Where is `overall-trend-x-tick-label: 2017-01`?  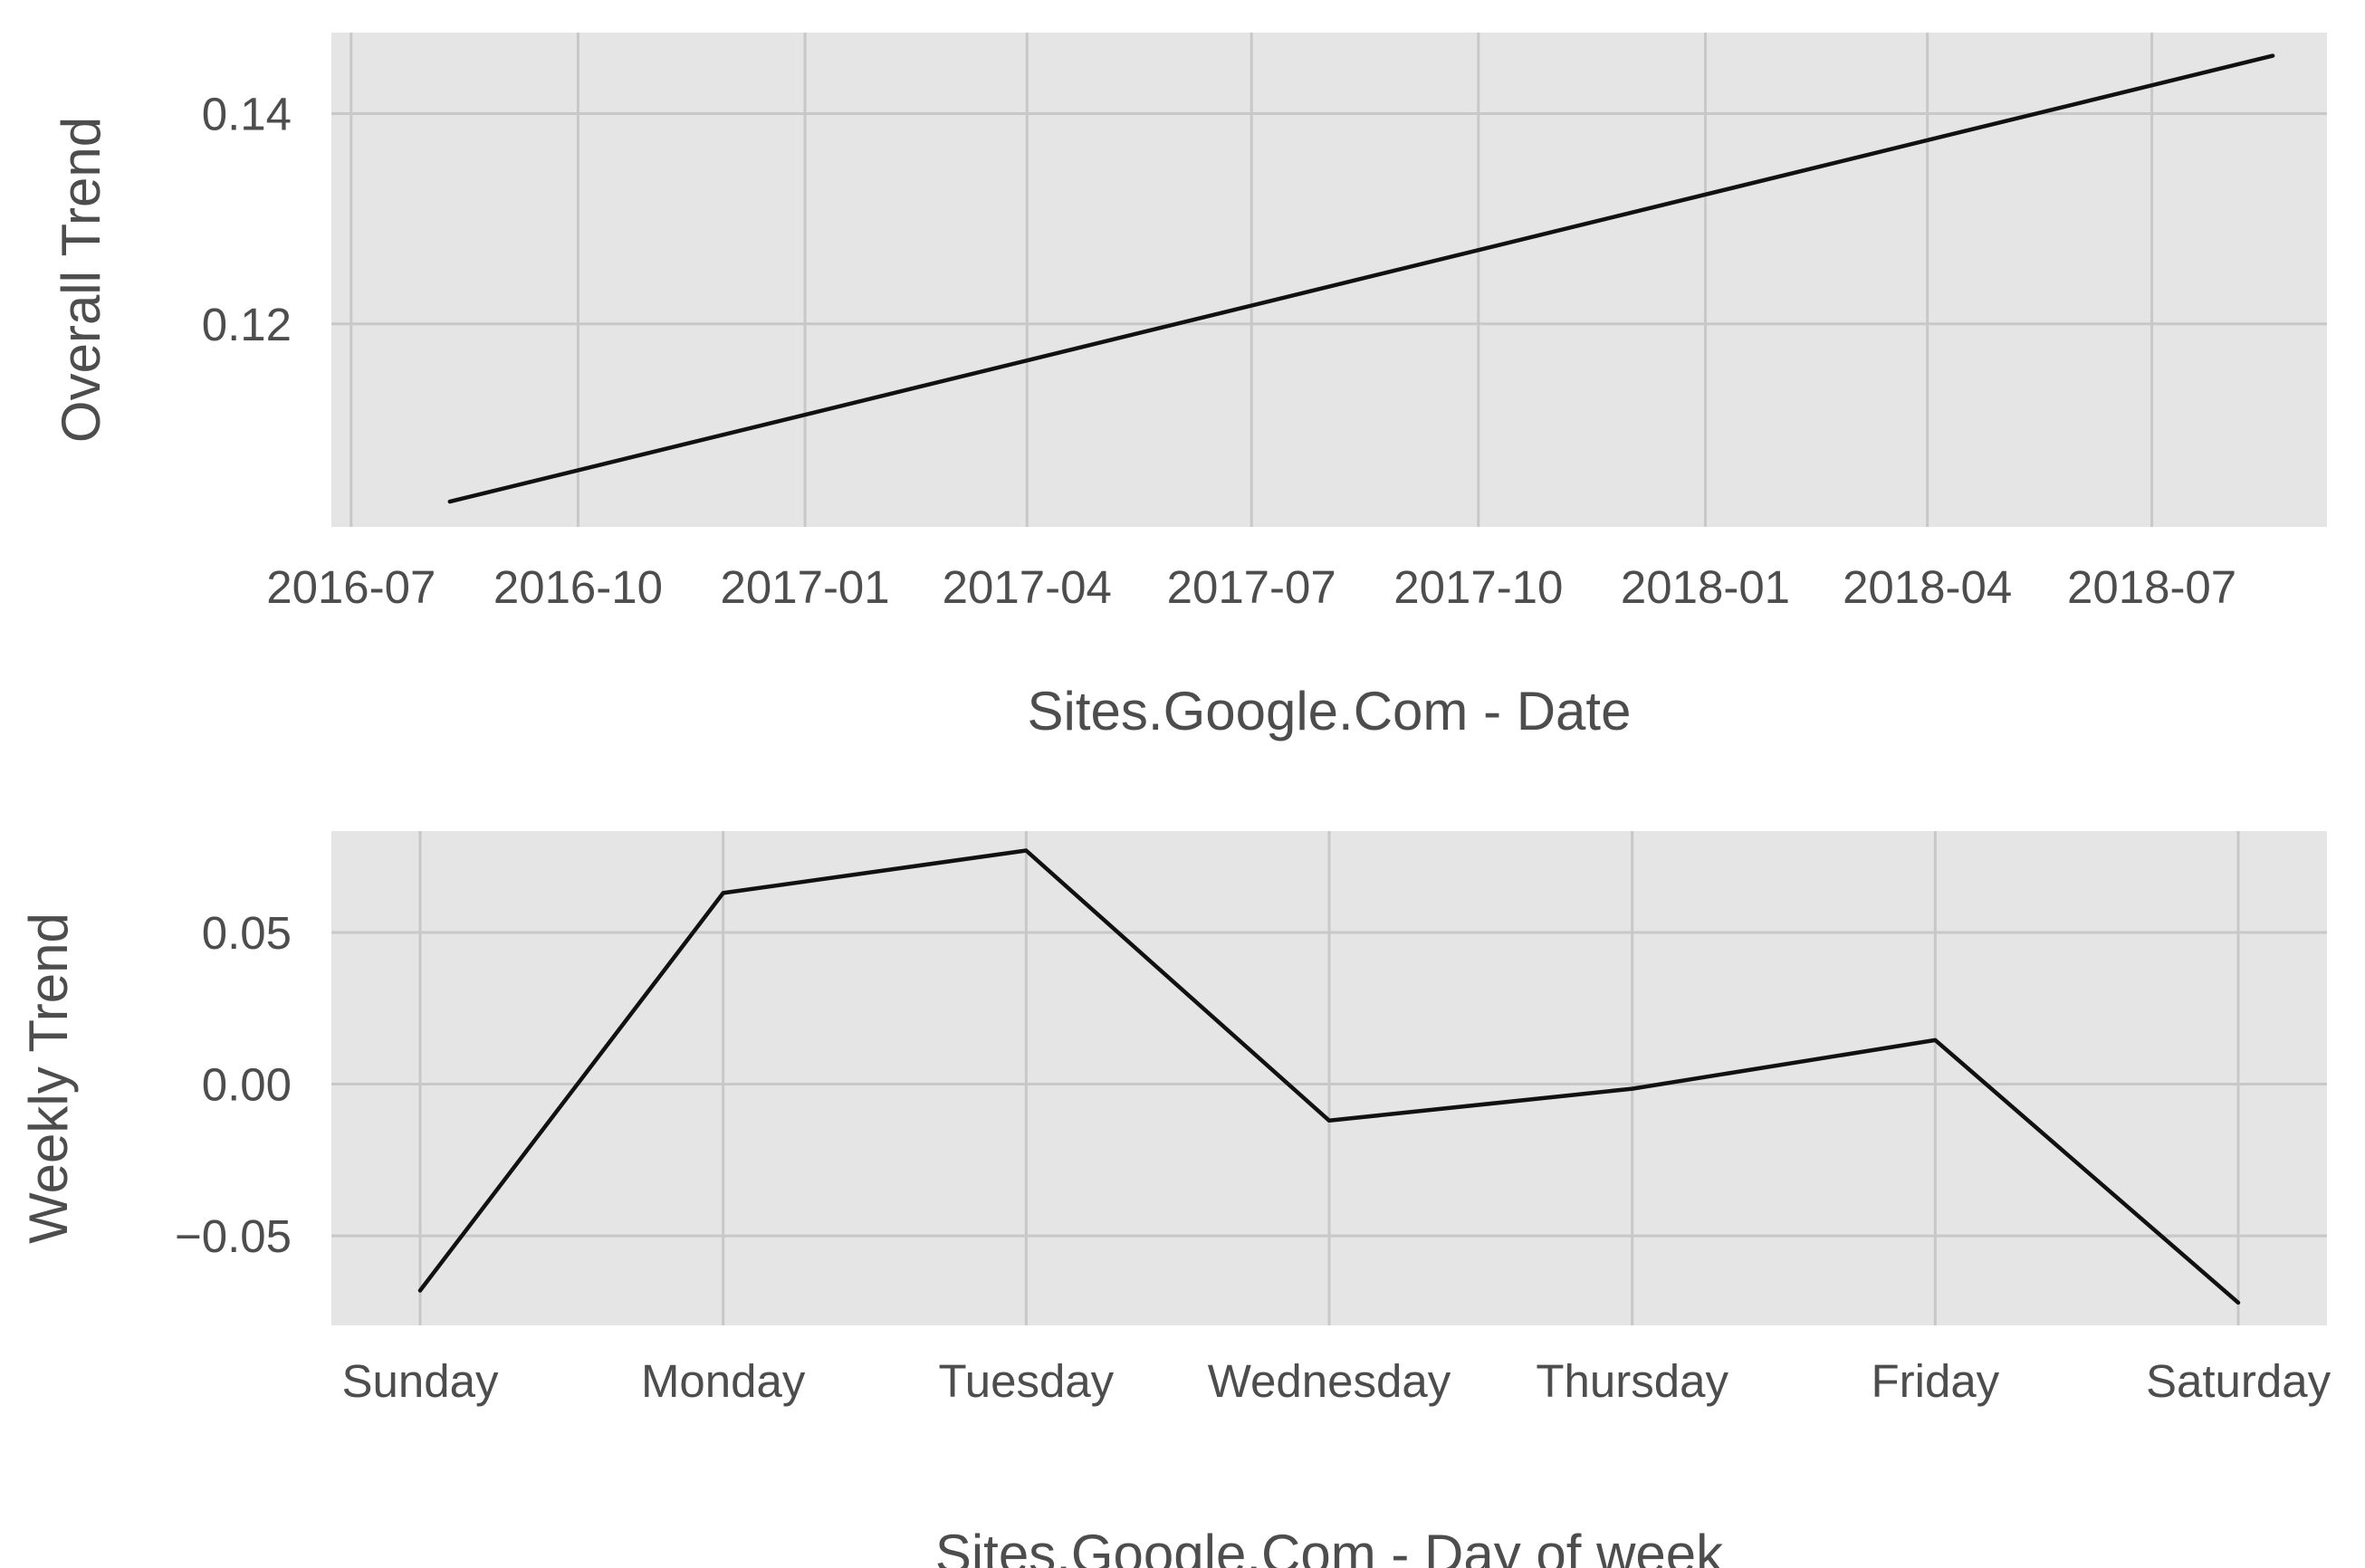
overall-trend-x-tick-label: 2017-01 is located at coordinates (804, 587).